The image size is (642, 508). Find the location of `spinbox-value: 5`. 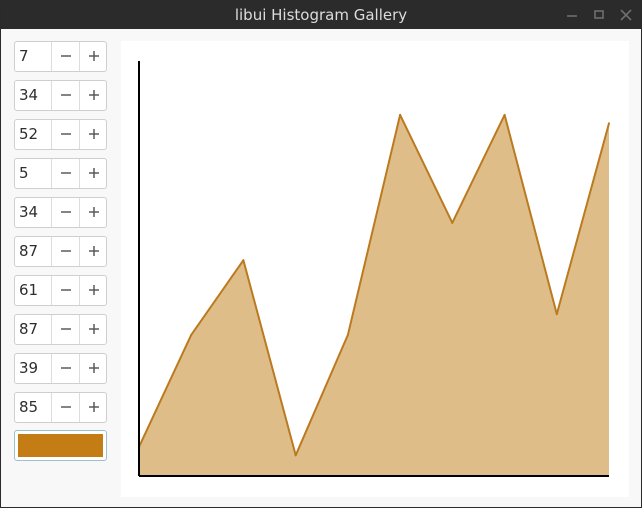

spinbox-value: 5 is located at coordinates (33, 173).